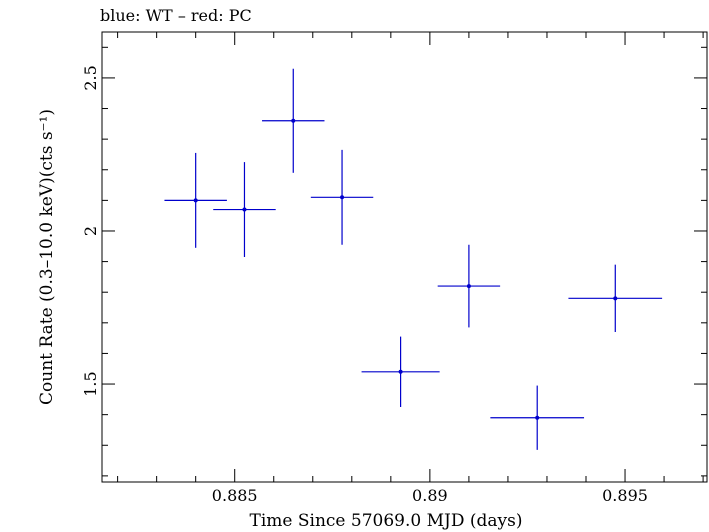 The width and height of the screenshot is (709, 532). I want to click on y-tick-label: 1.5, so click(90, 383).